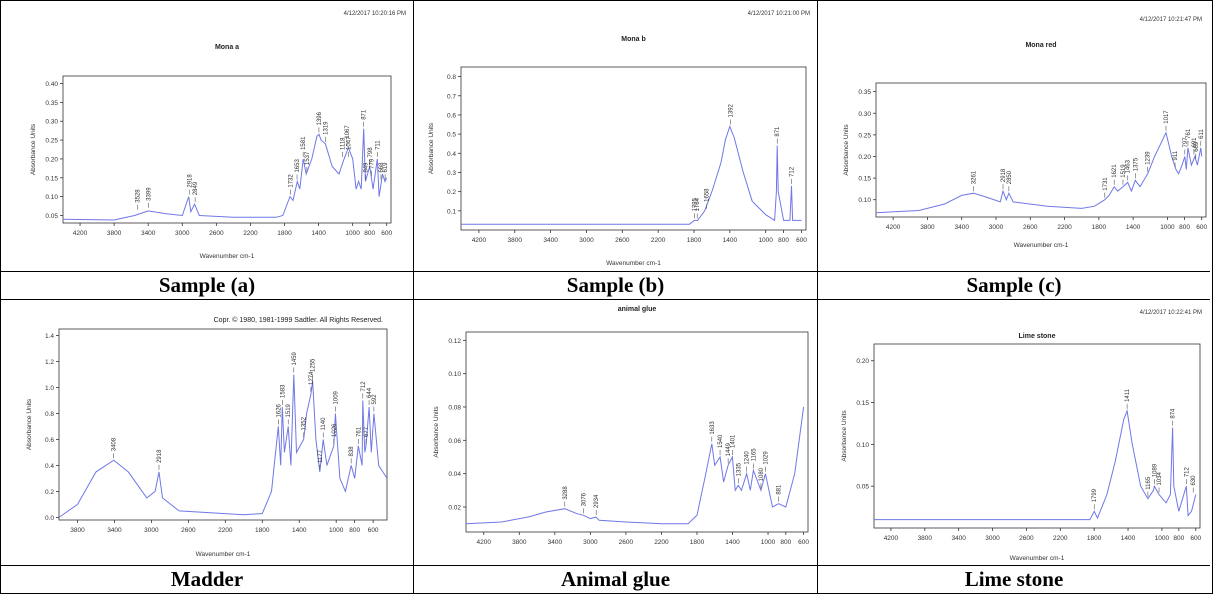 The height and width of the screenshot is (594, 1213). Describe the element at coordinates (227, 47) in the screenshot. I see `chart-title: Mona a` at that location.